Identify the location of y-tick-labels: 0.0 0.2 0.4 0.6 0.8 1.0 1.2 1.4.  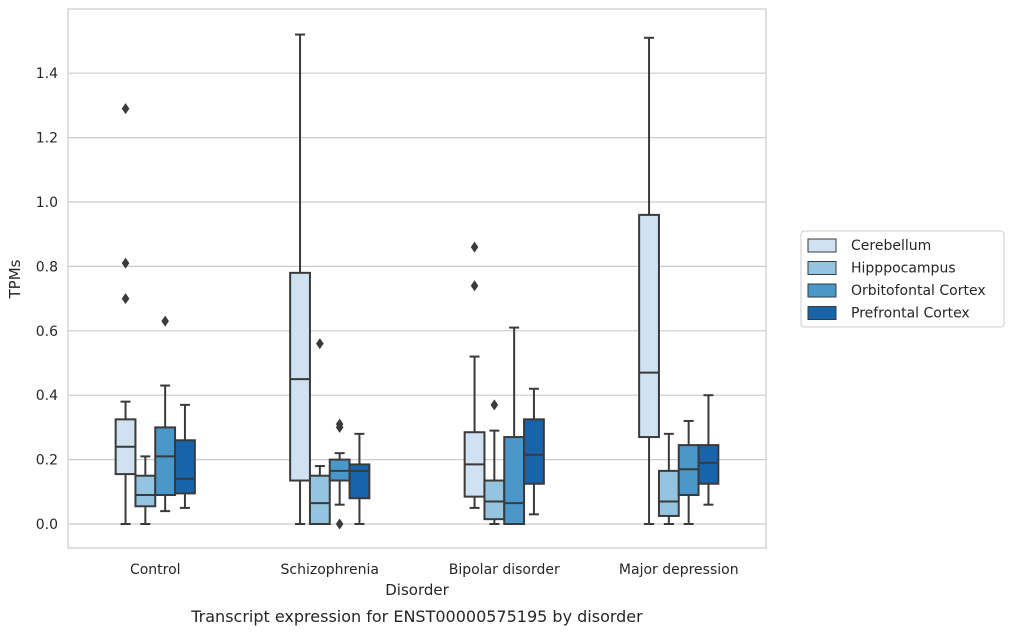
(47, 299).